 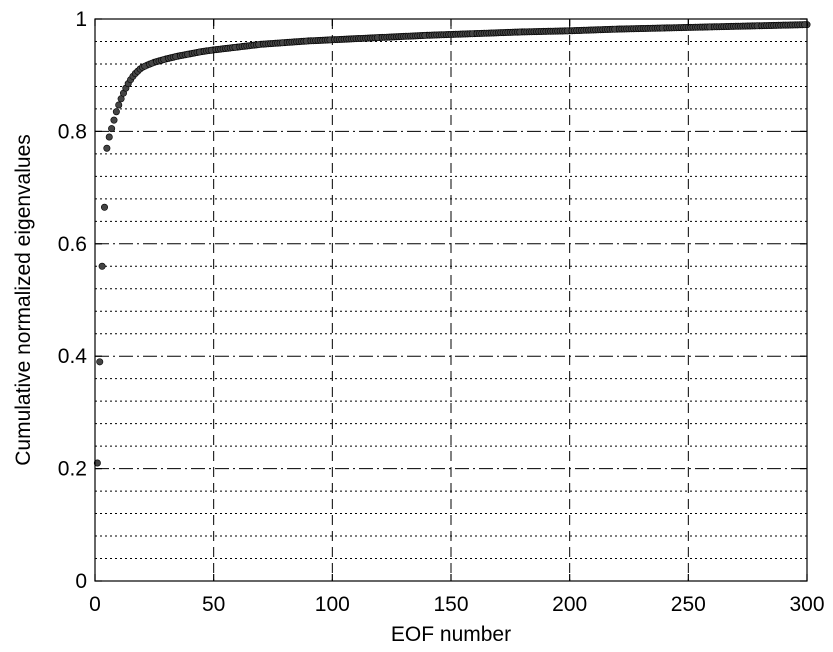 What do you see at coordinates (72, 244) in the screenshot?
I see `y-tick-label: 0.6` at bounding box center [72, 244].